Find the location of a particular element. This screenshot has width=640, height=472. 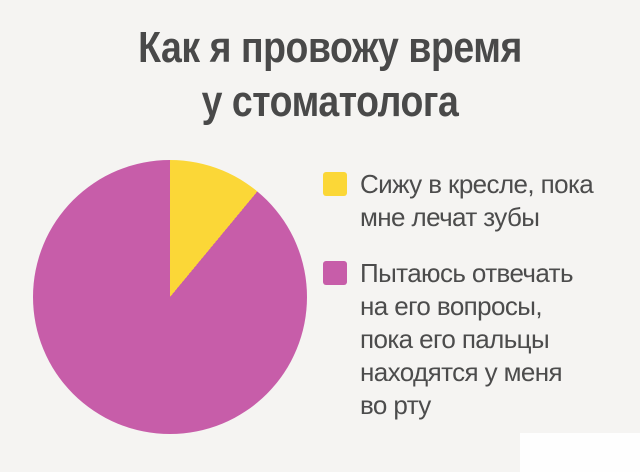

legend-label-line: Сижу в кресле, пока is located at coordinates (477, 184).